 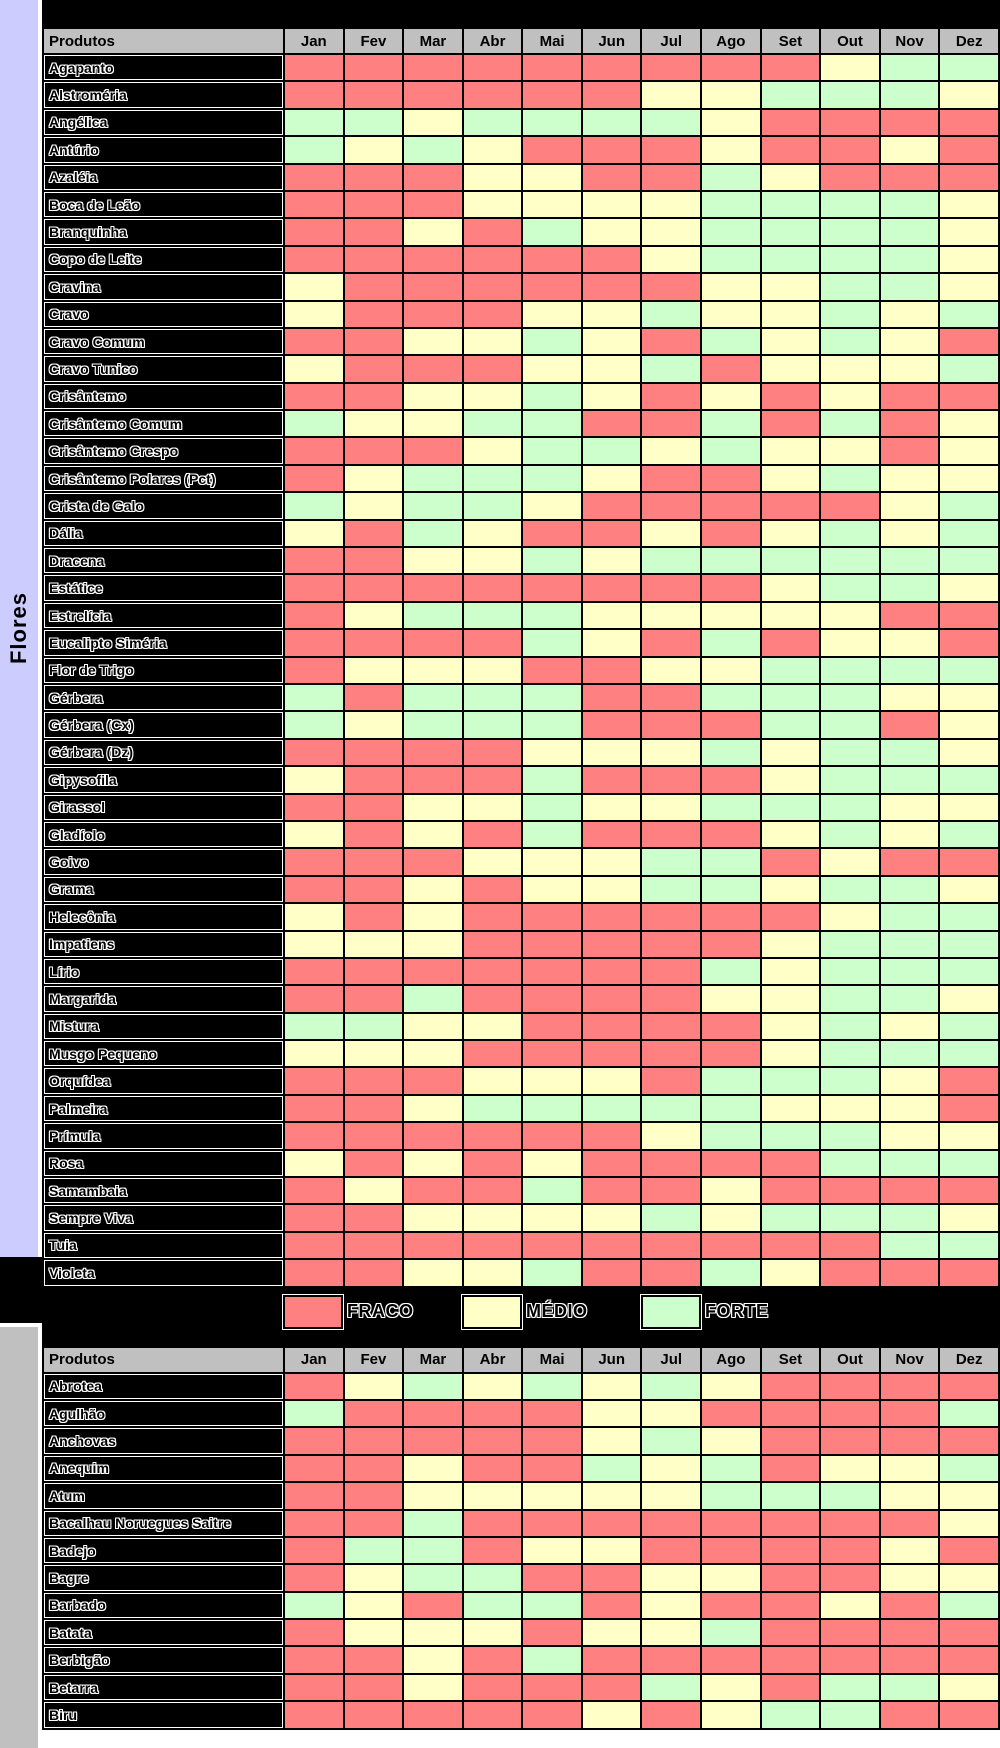 I want to click on table-row: Gérbera, so click(x=521, y=697).